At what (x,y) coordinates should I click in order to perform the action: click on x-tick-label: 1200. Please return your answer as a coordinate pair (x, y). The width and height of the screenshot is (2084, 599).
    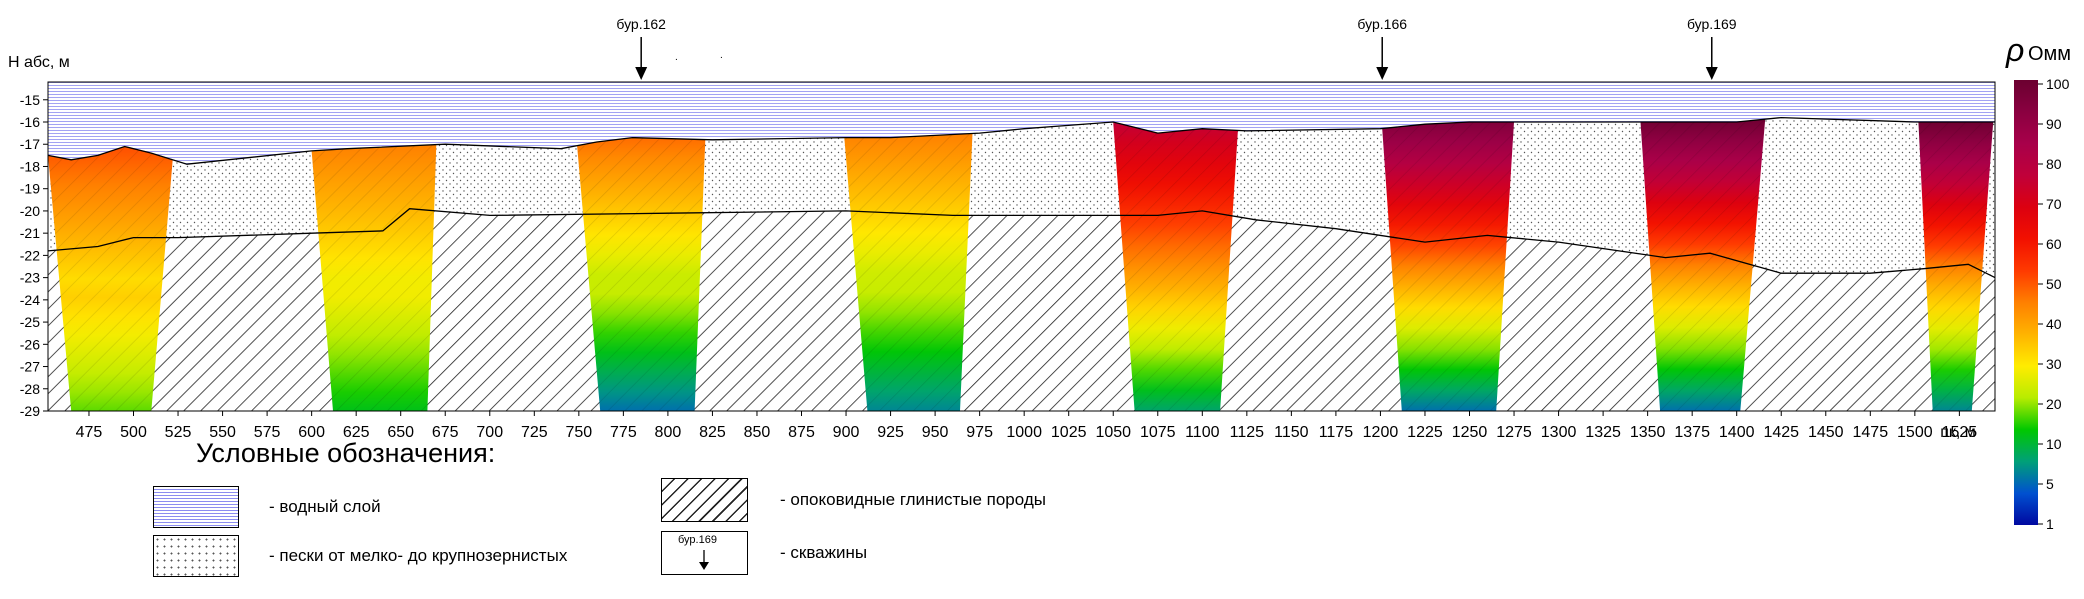
    Looking at the image, I should click on (1381, 432).